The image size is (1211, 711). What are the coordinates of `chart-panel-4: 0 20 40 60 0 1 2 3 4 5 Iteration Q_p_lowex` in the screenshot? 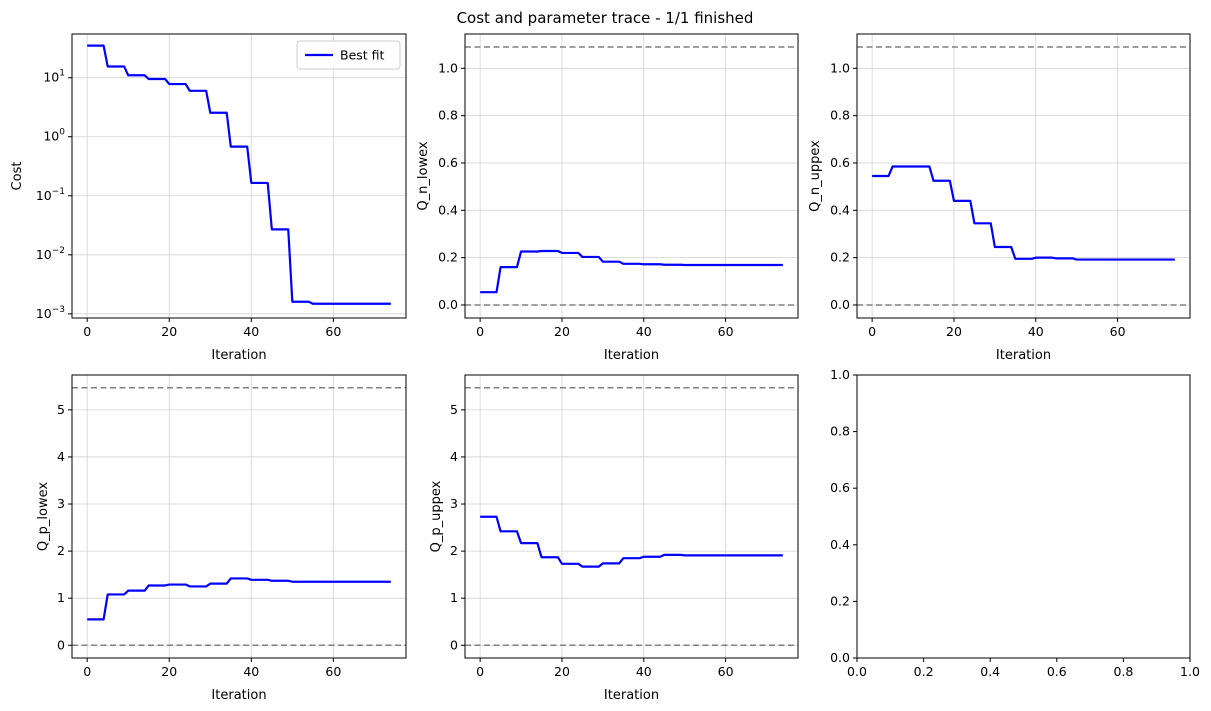 It's located at (221, 538).